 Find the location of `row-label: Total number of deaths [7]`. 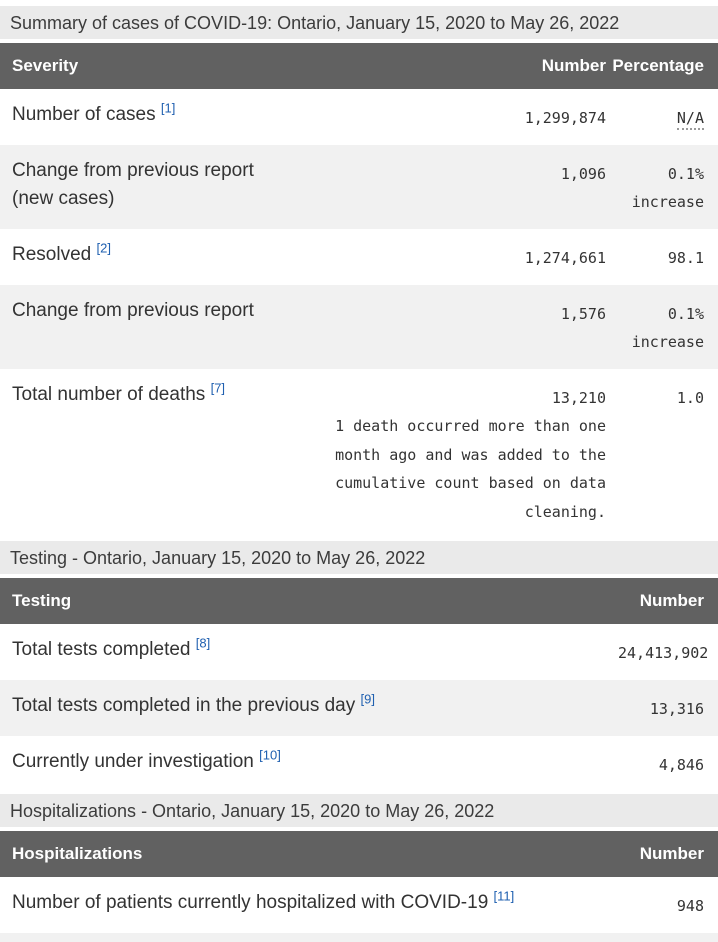

row-label: Total number of deaths [7] is located at coordinates (119, 392).